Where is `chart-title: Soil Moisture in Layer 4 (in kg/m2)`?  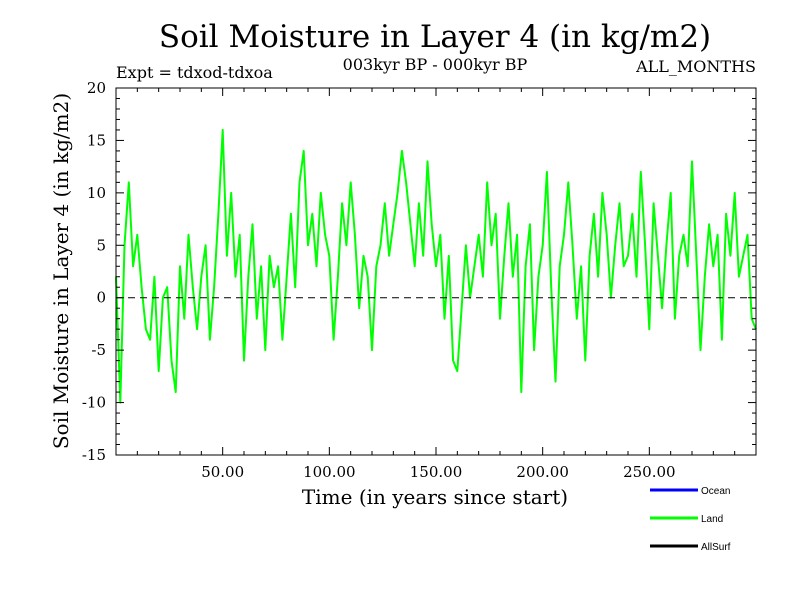 chart-title: Soil Moisture in Layer 4 (in kg/m2) is located at coordinates (435, 37).